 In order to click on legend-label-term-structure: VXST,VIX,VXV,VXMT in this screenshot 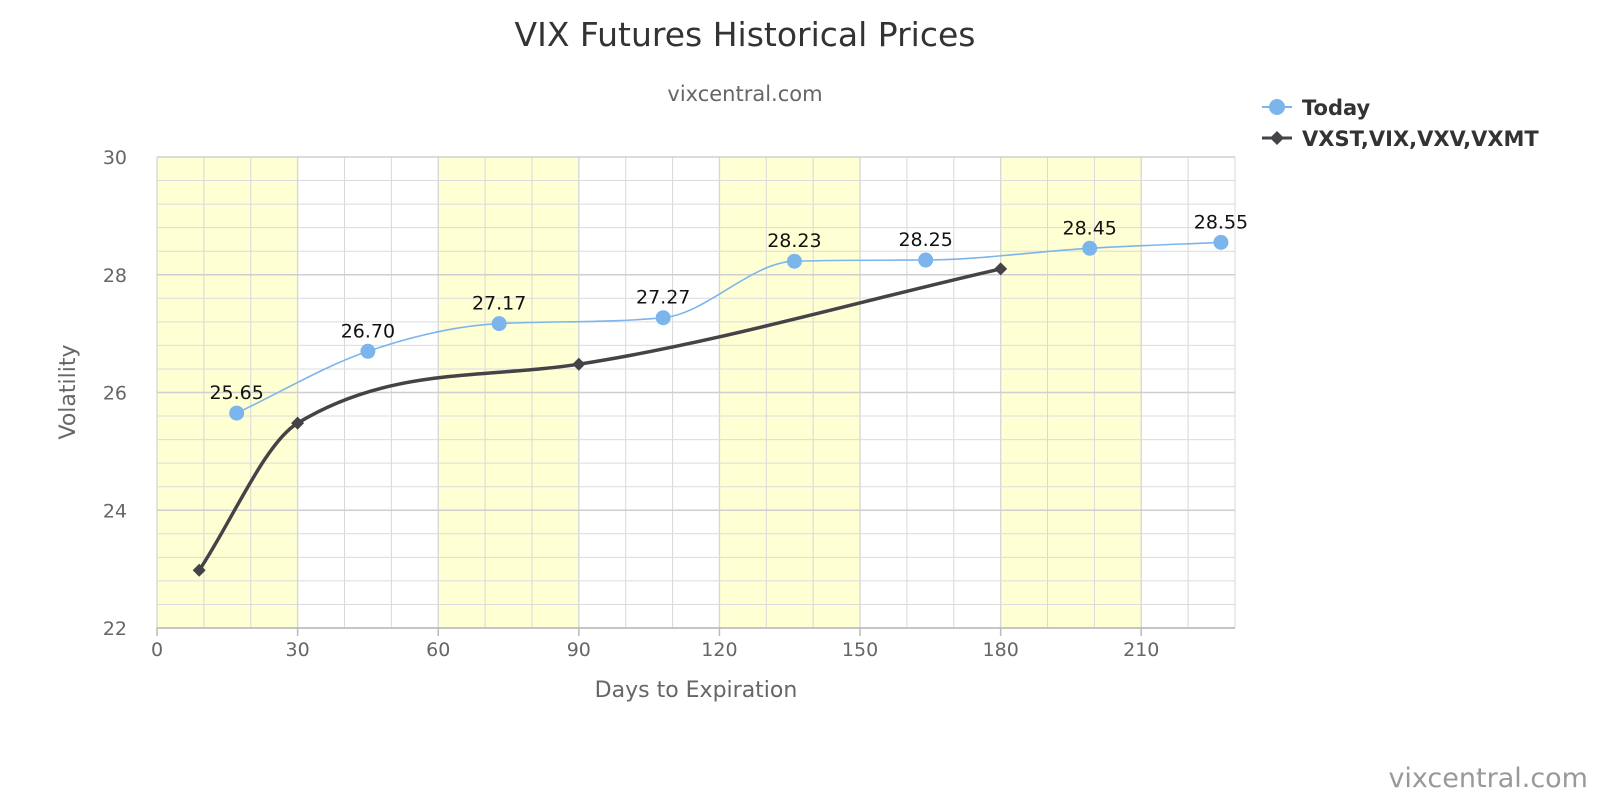, I will do `click(1420, 139)`.